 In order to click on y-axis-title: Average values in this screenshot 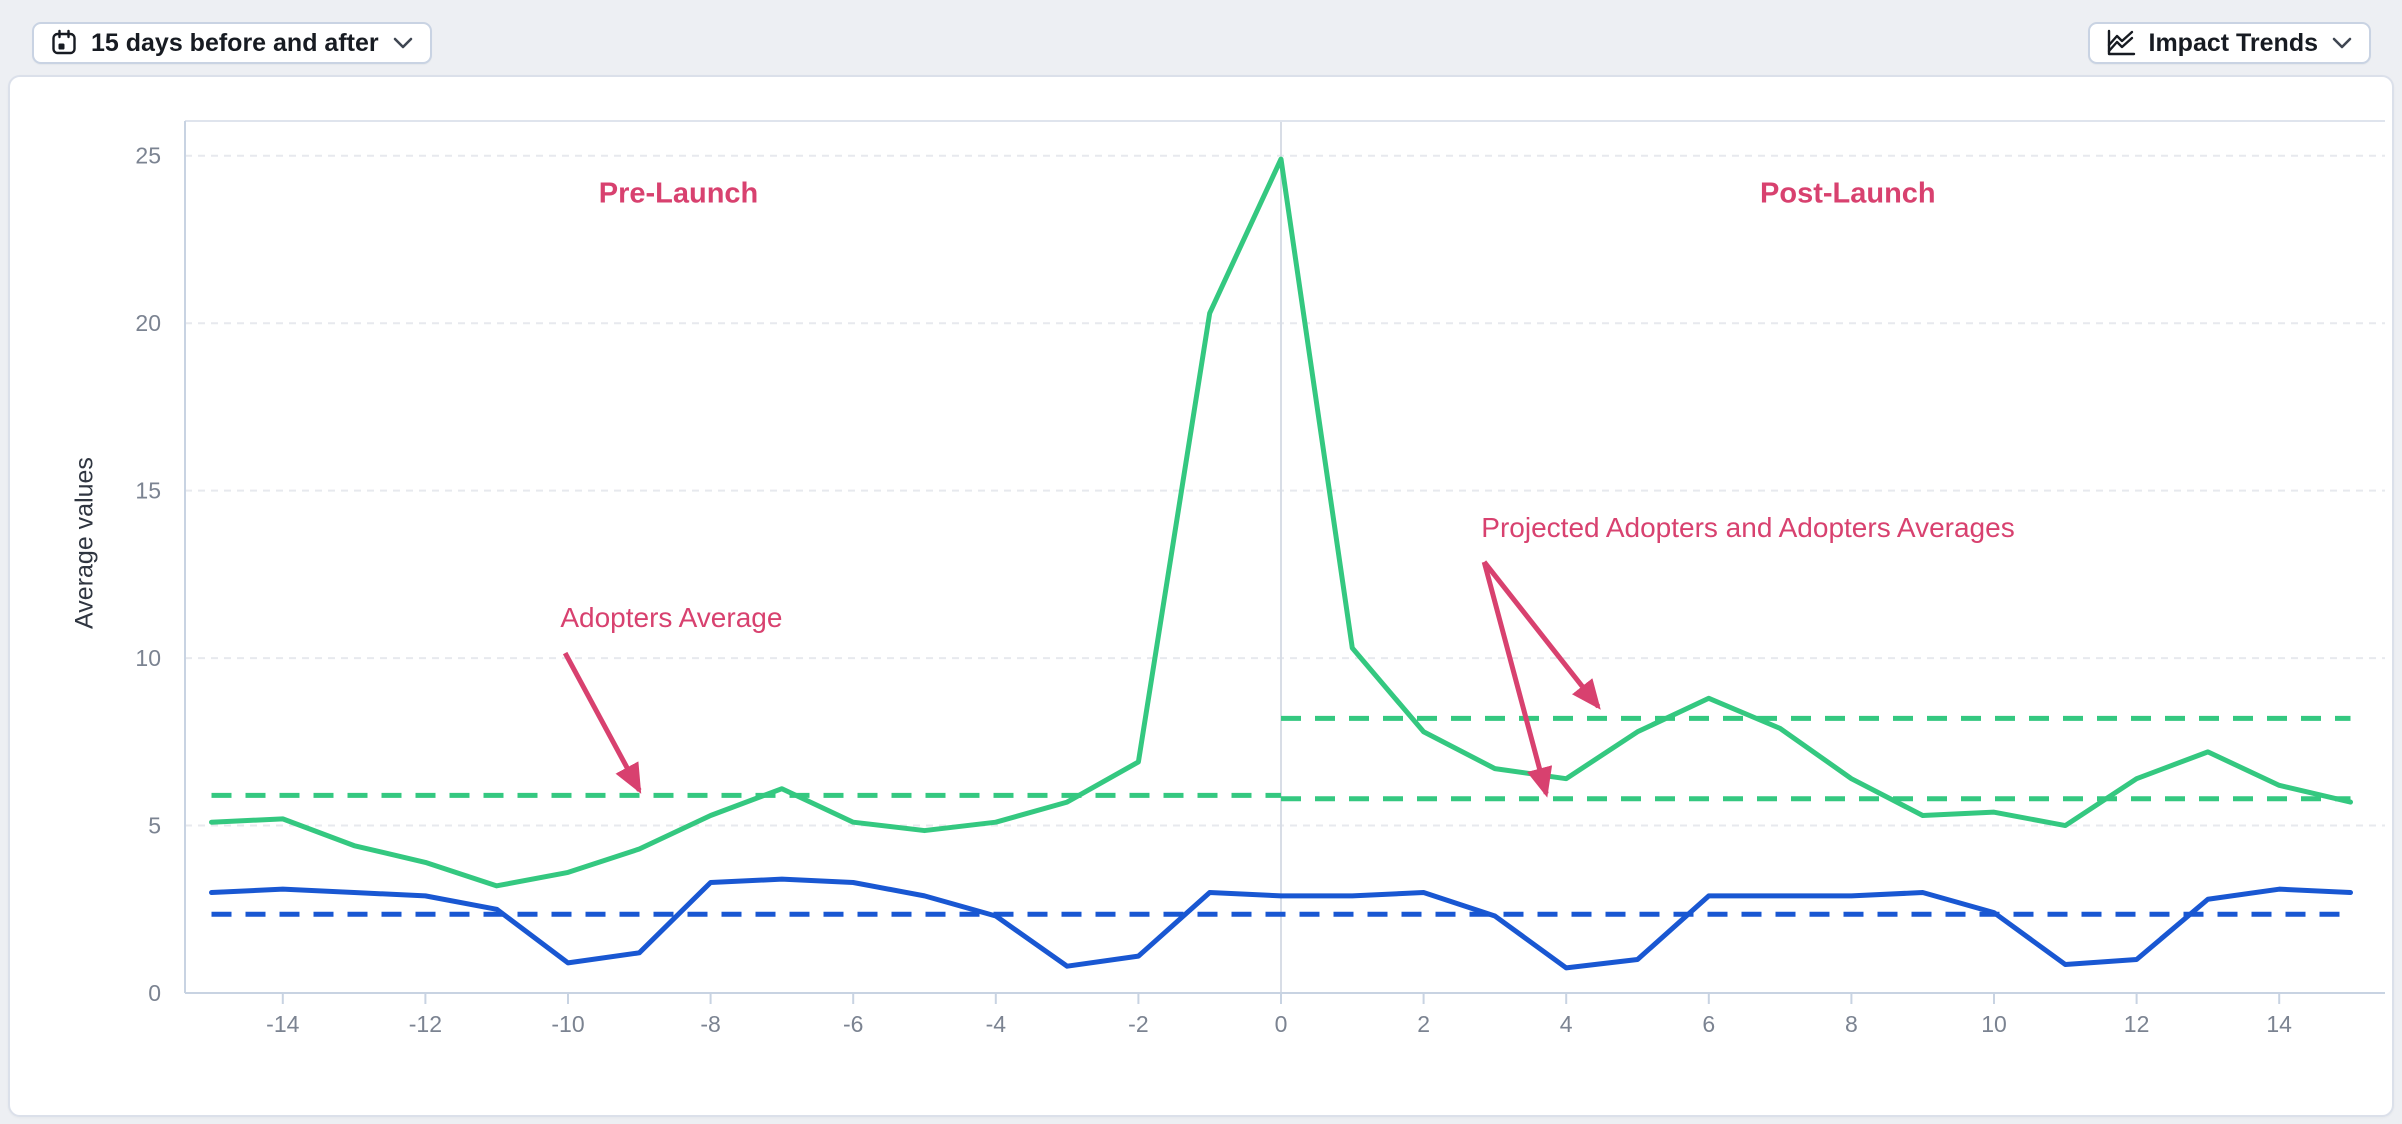, I will do `click(84, 543)`.